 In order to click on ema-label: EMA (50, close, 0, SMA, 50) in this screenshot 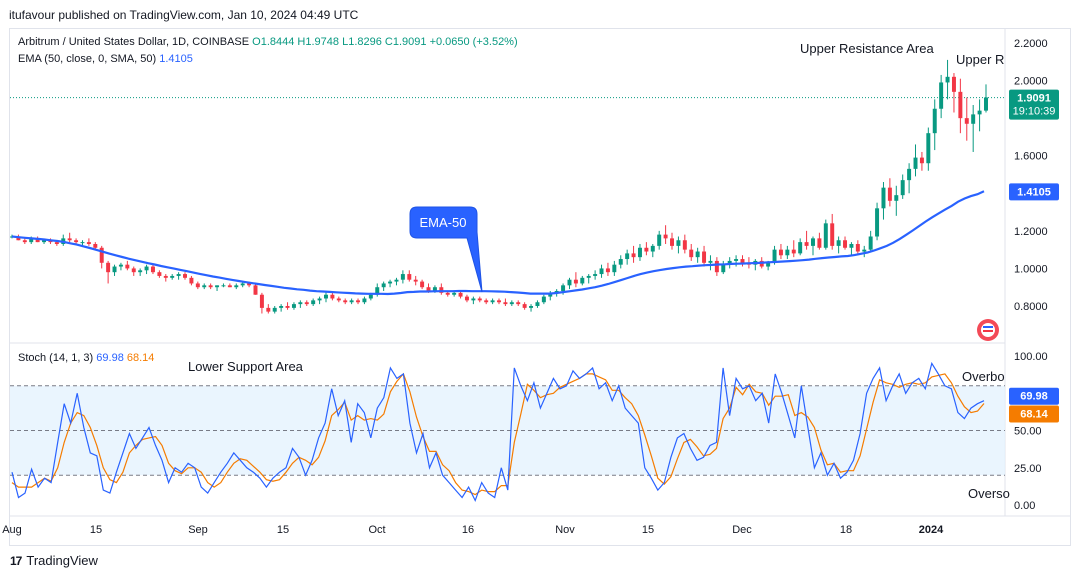, I will do `click(87, 59)`.